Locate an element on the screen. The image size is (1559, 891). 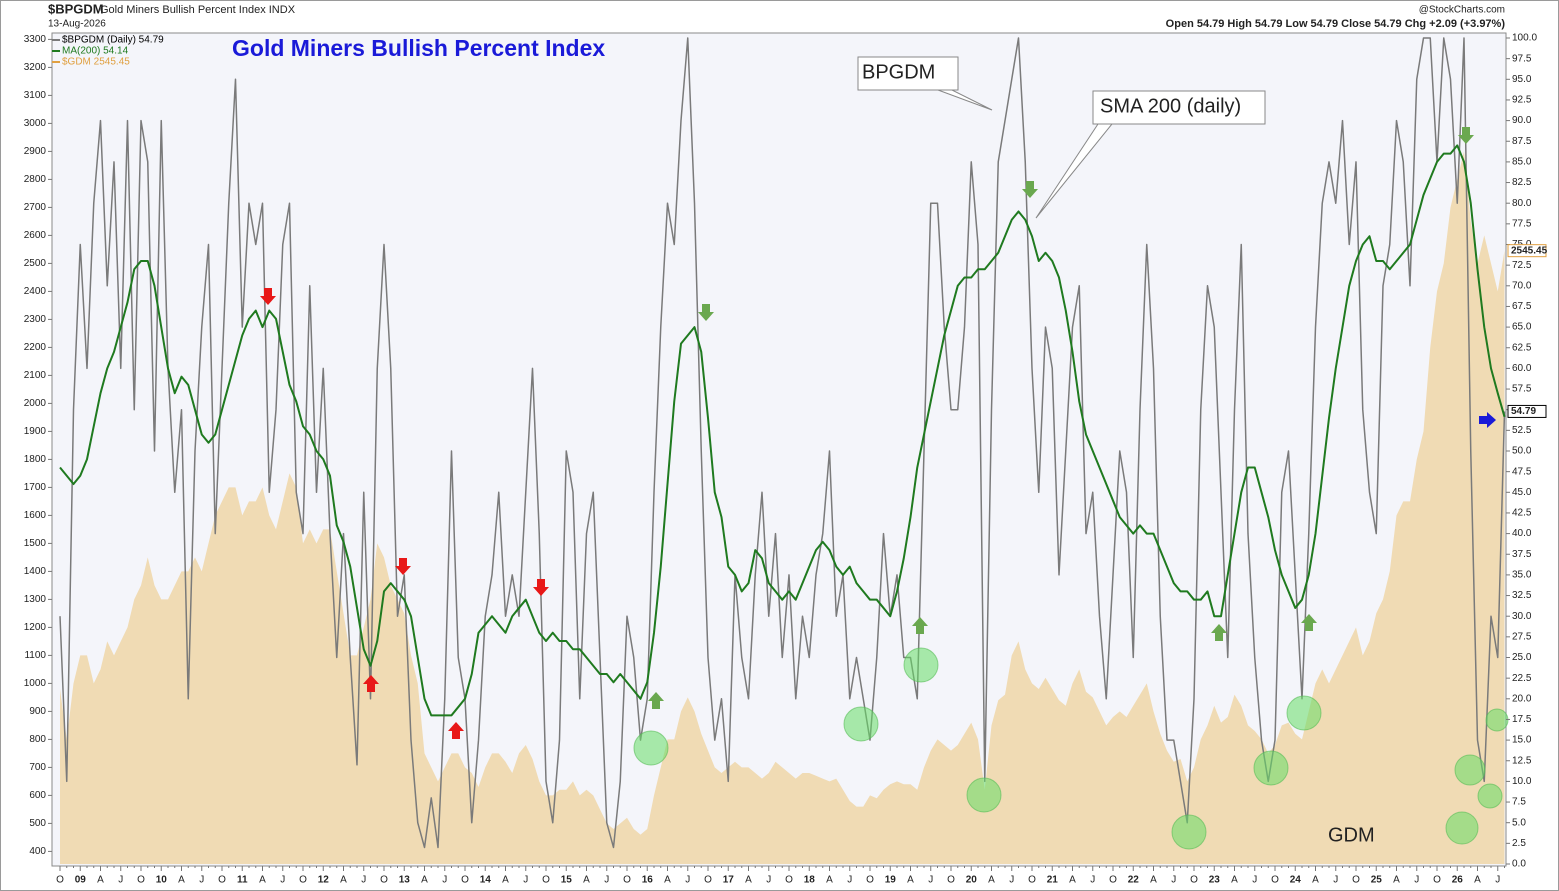
y-tick-label: 600 is located at coordinates (37, 795).